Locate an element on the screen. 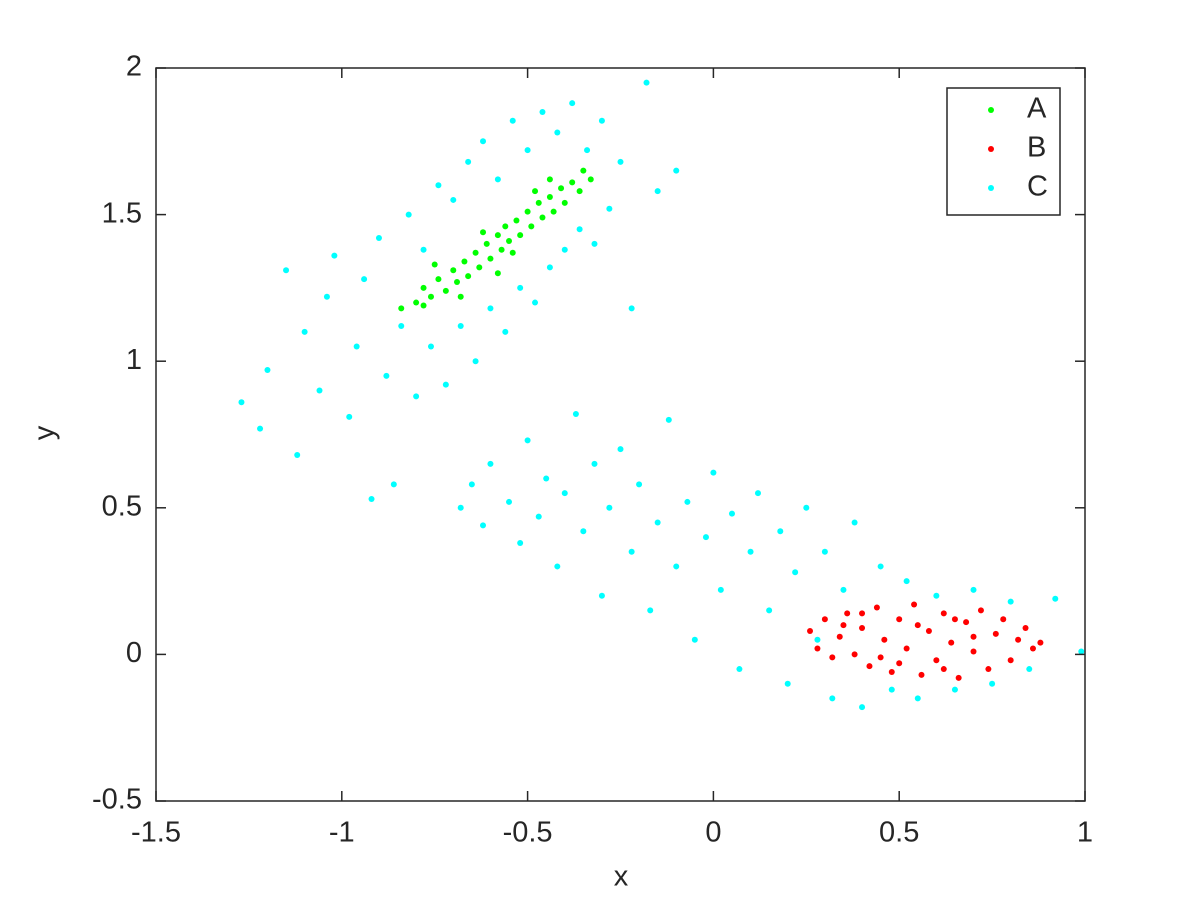 The image size is (1200, 900). x-tick-label: -1.5 is located at coordinates (156, 833).